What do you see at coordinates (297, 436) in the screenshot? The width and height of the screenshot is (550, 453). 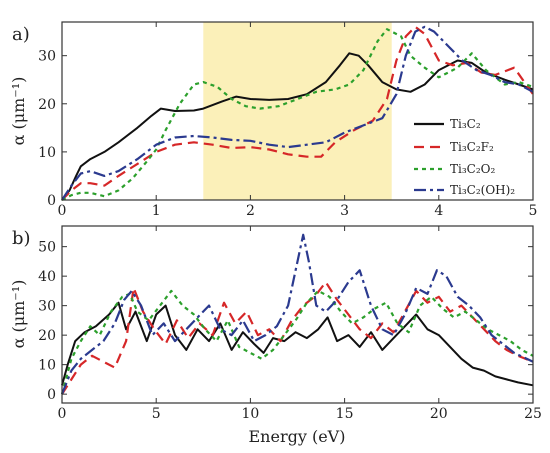 I see `panel-b-x-axis-label: Energy (eV)` at bounding box center [297, 436].